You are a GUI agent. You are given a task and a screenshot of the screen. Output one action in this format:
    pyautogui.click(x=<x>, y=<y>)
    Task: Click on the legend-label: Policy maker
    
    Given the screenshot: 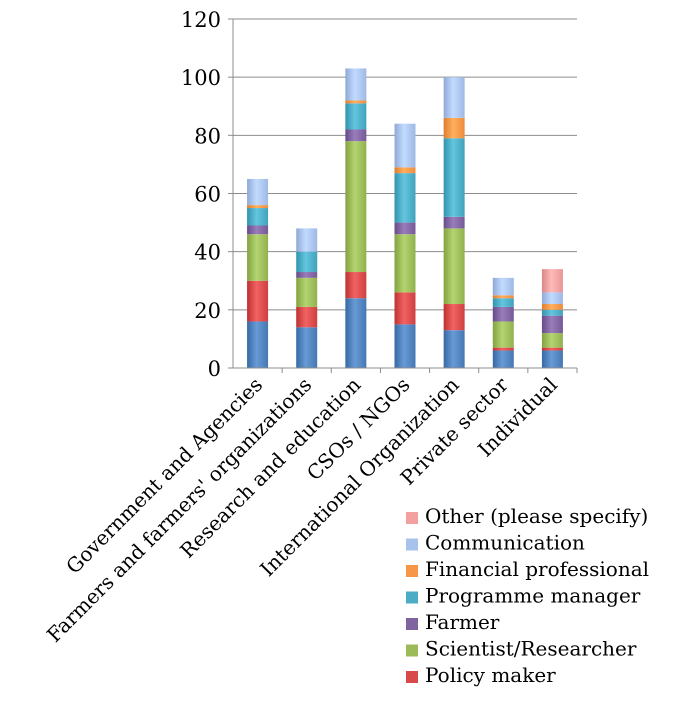 What is the action you would take?
    pyautogui.click(x=490, y=675)
    